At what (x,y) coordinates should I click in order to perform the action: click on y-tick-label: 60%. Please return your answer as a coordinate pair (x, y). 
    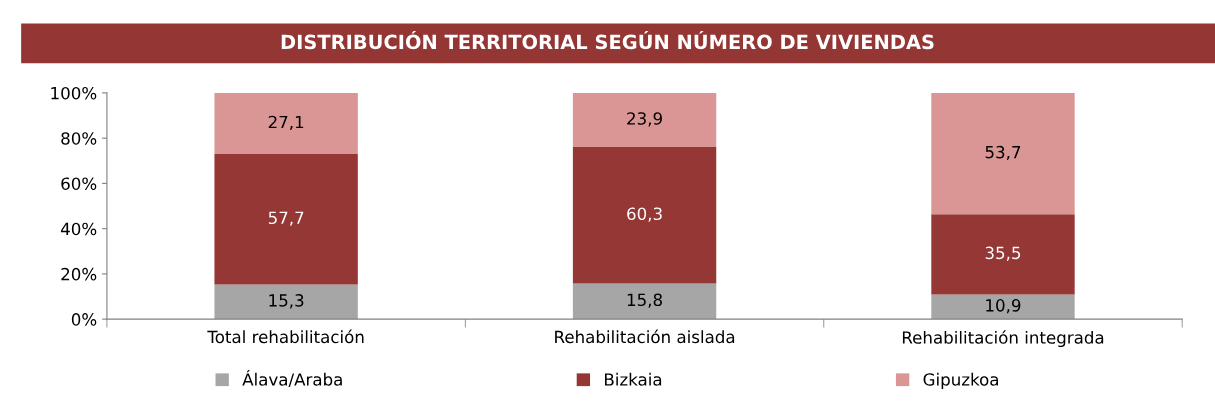
    Looking at the image, I should click on (79, 183).